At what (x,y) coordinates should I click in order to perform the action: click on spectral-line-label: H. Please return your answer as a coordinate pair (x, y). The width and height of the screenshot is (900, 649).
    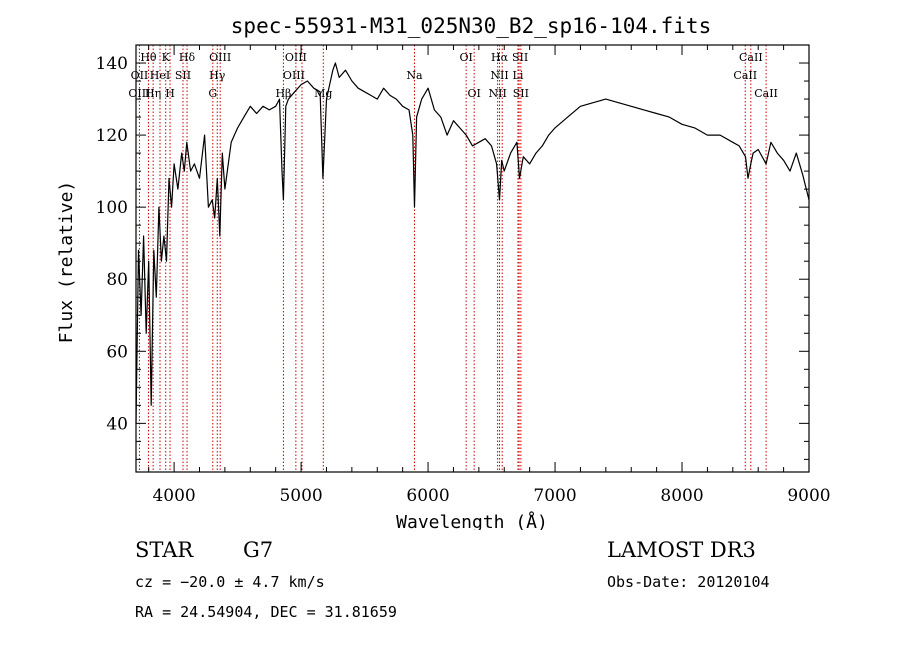
    Looking at the image, I should click on (170, 93).